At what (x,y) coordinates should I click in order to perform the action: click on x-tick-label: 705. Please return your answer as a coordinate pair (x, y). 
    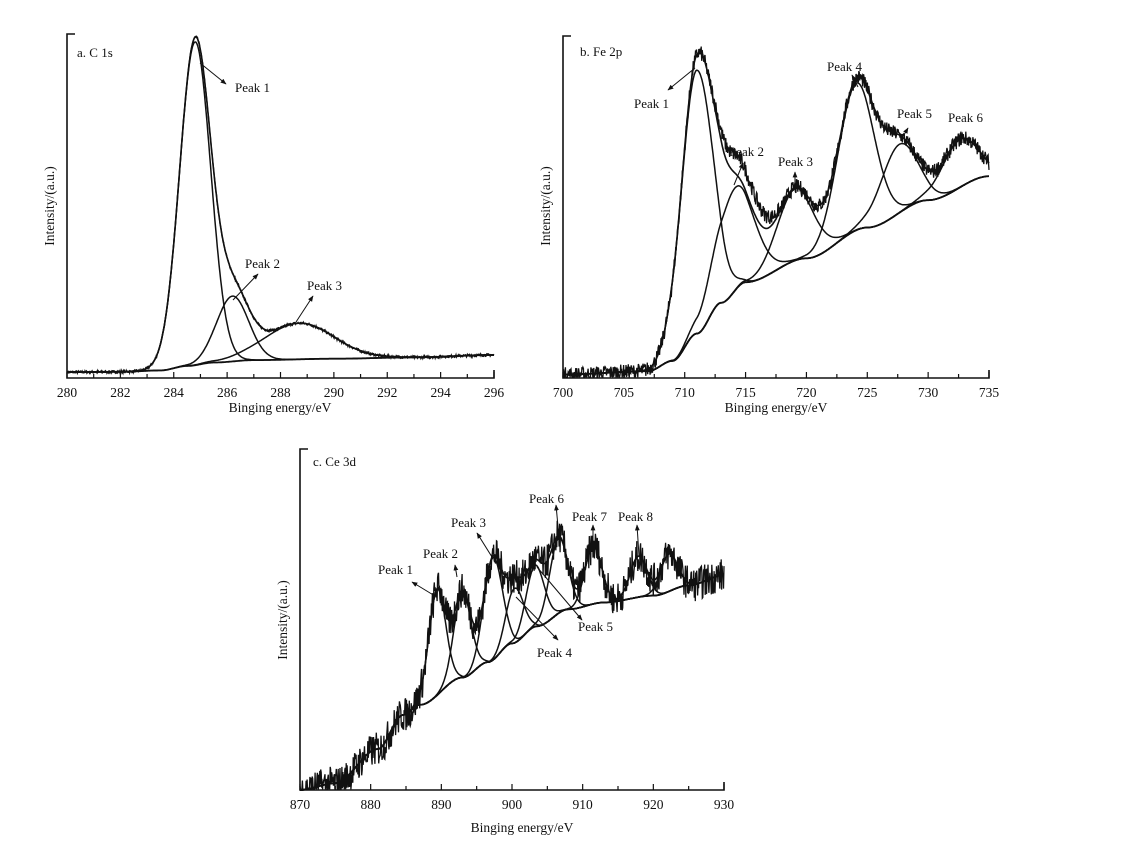
    Looking at the image, I should click on (624, 392).